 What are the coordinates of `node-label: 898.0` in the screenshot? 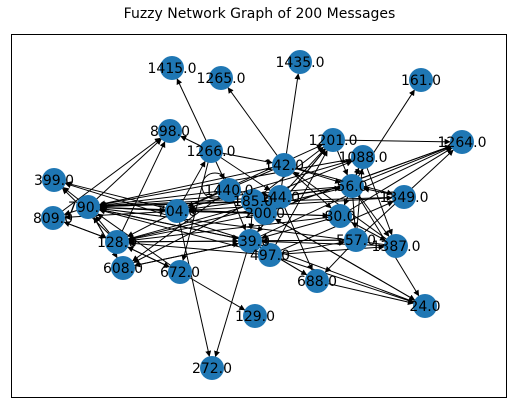 It's located at (170, 132).